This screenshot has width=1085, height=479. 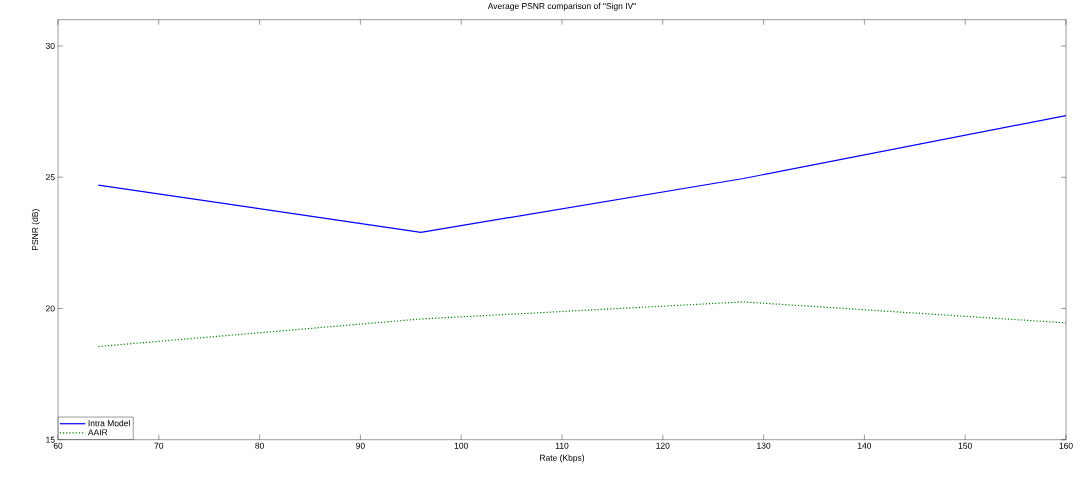 What do you see at coordinates (58, 445) in the screenshot?
I see `x-tick-label: 60` at bounding box center [58, 445].